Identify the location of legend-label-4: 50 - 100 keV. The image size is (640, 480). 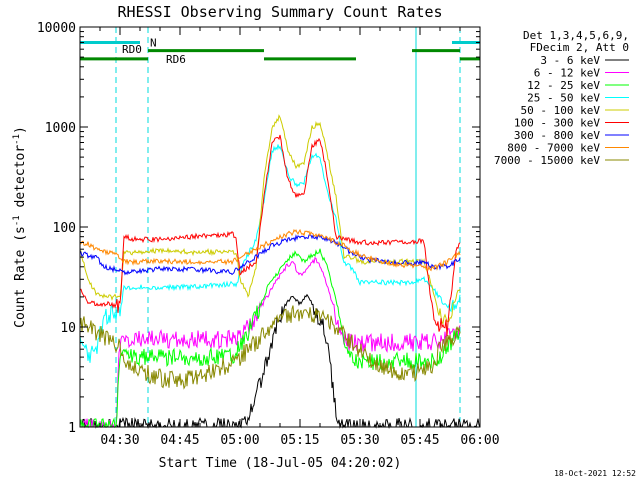
(561, 110).